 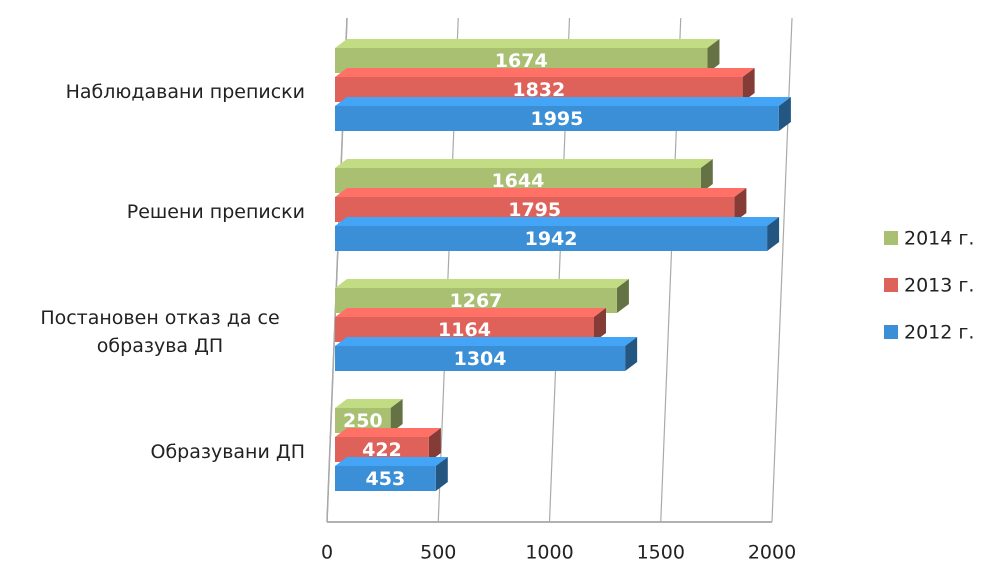 I want to click on legend-label: 2014 г., so click(x=939, y=239).